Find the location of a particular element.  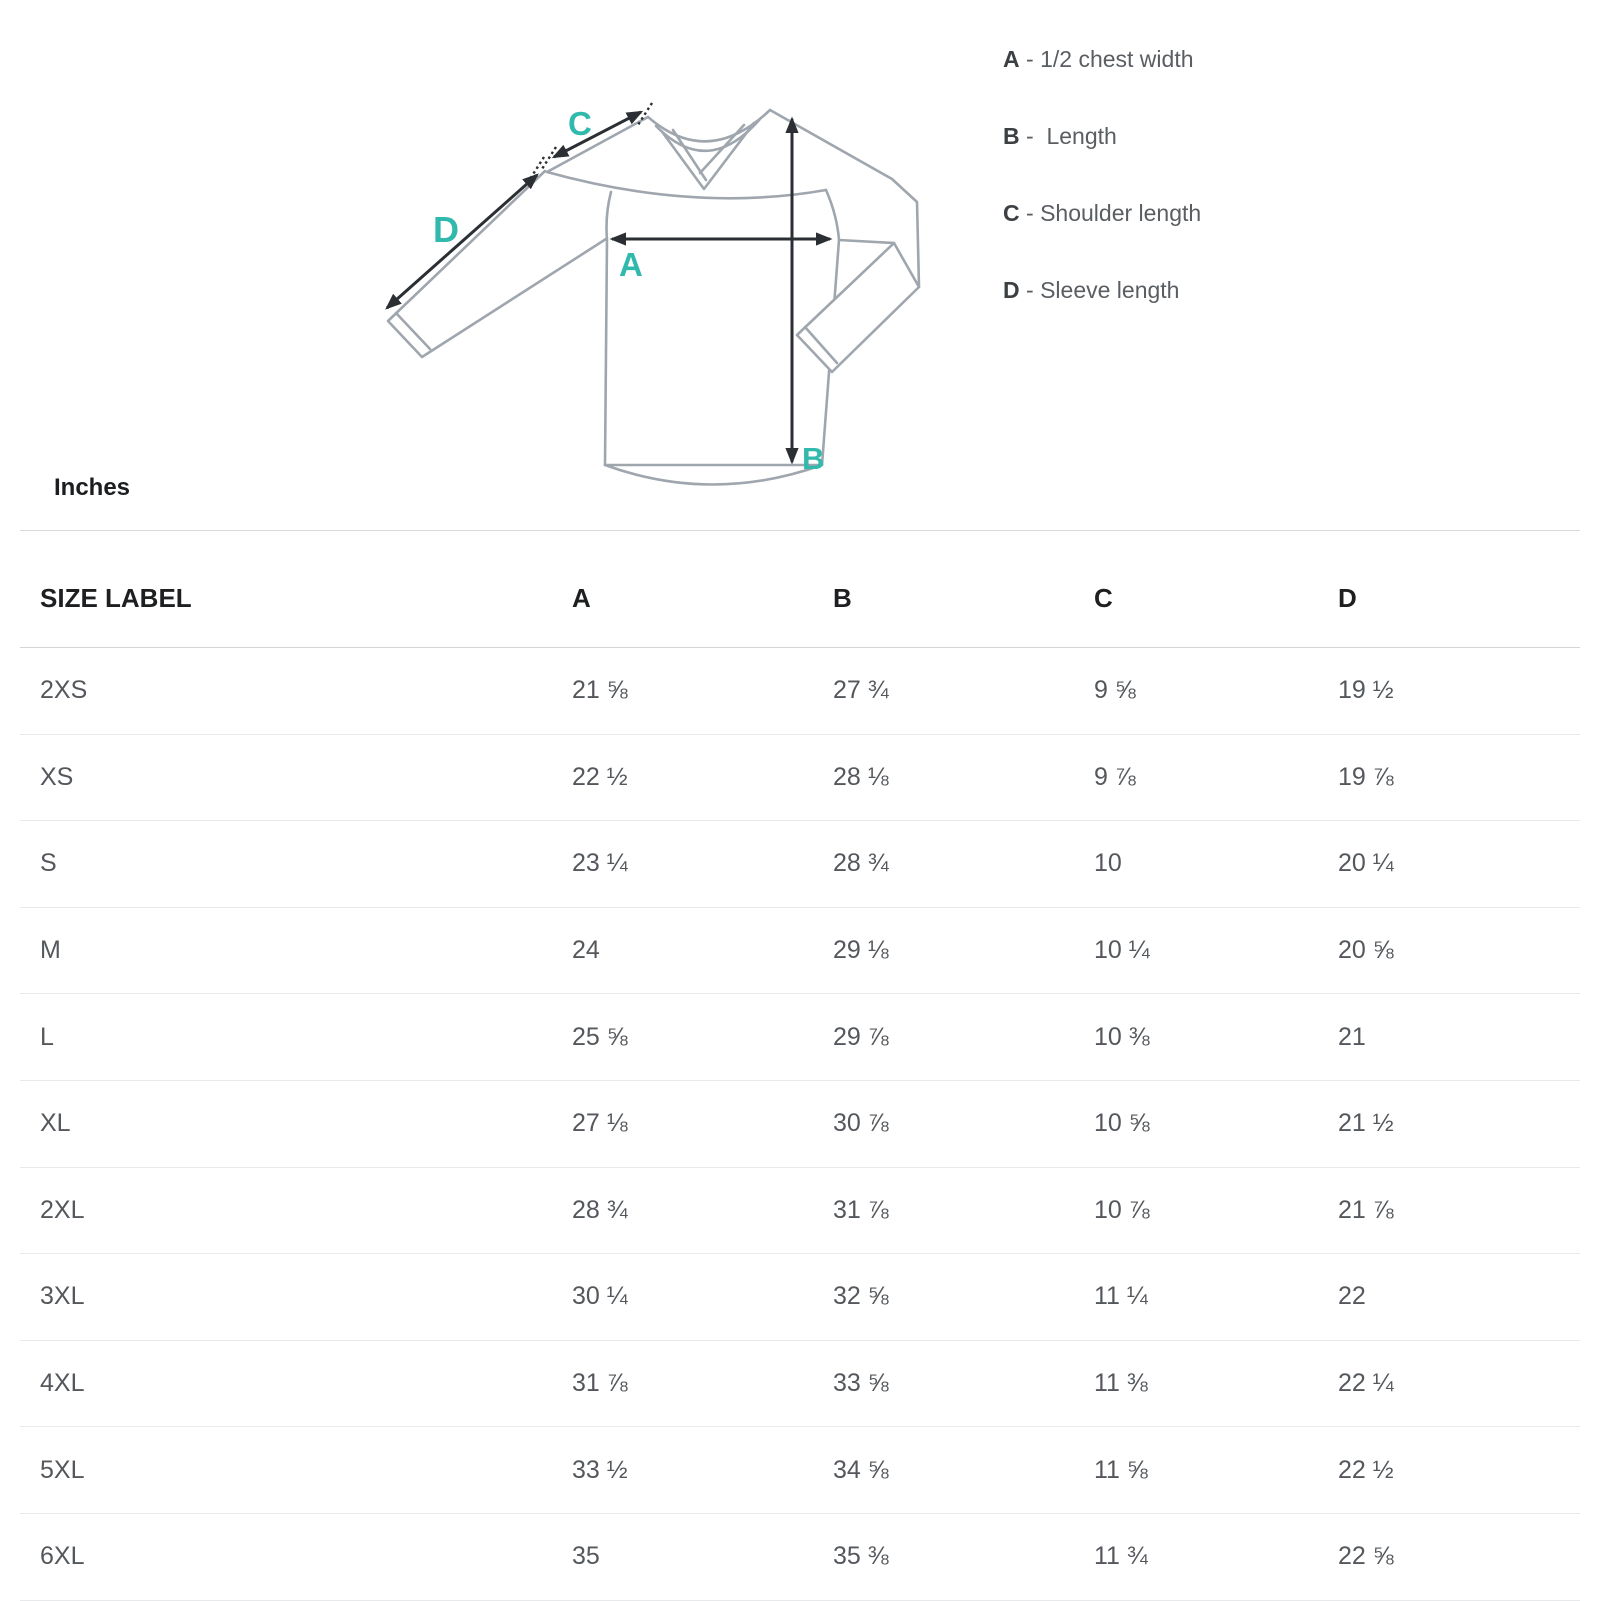

table-row: S 23 ¼ 28 ¾ 10 20 ¼ is located at coordinates (800, 864).